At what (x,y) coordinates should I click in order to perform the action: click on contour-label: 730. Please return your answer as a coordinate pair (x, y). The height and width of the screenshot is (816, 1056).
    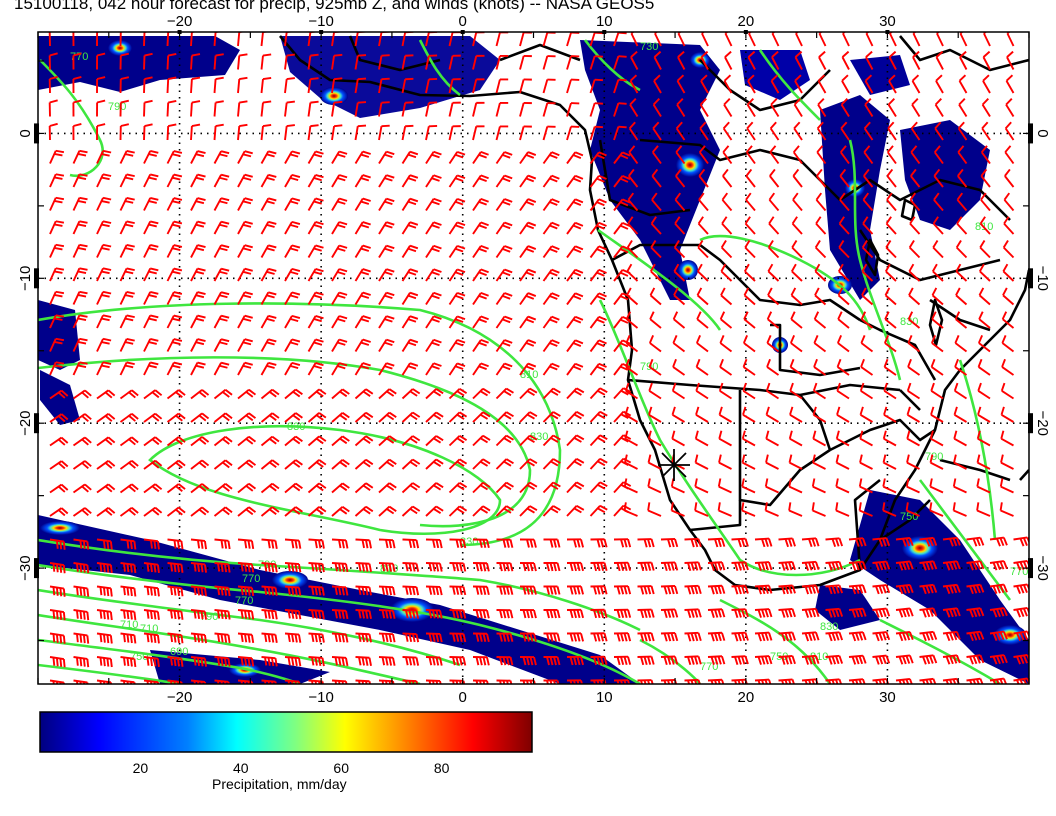
    Looking at the image, I should click on (649, 47).